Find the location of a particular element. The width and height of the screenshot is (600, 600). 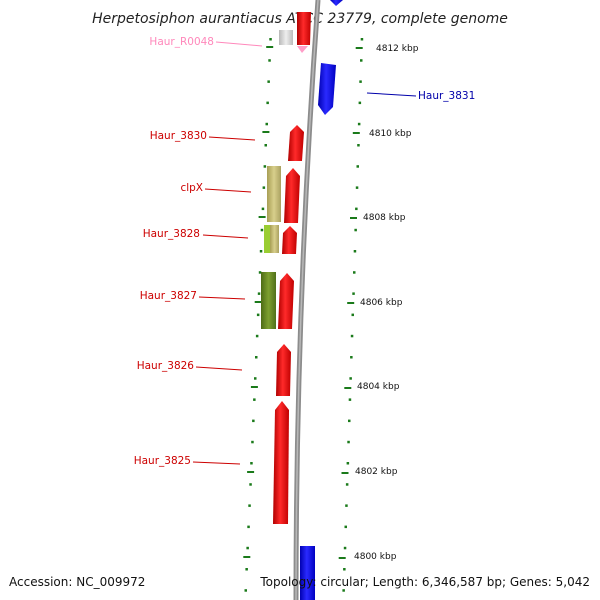

gene-arrow-top-red is located at coordinates (304, 28).